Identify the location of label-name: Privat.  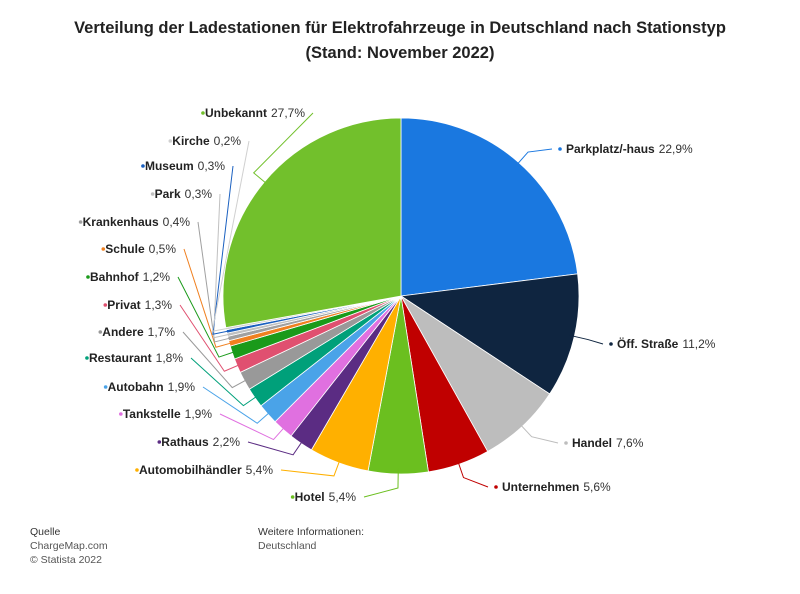
(123, 305).